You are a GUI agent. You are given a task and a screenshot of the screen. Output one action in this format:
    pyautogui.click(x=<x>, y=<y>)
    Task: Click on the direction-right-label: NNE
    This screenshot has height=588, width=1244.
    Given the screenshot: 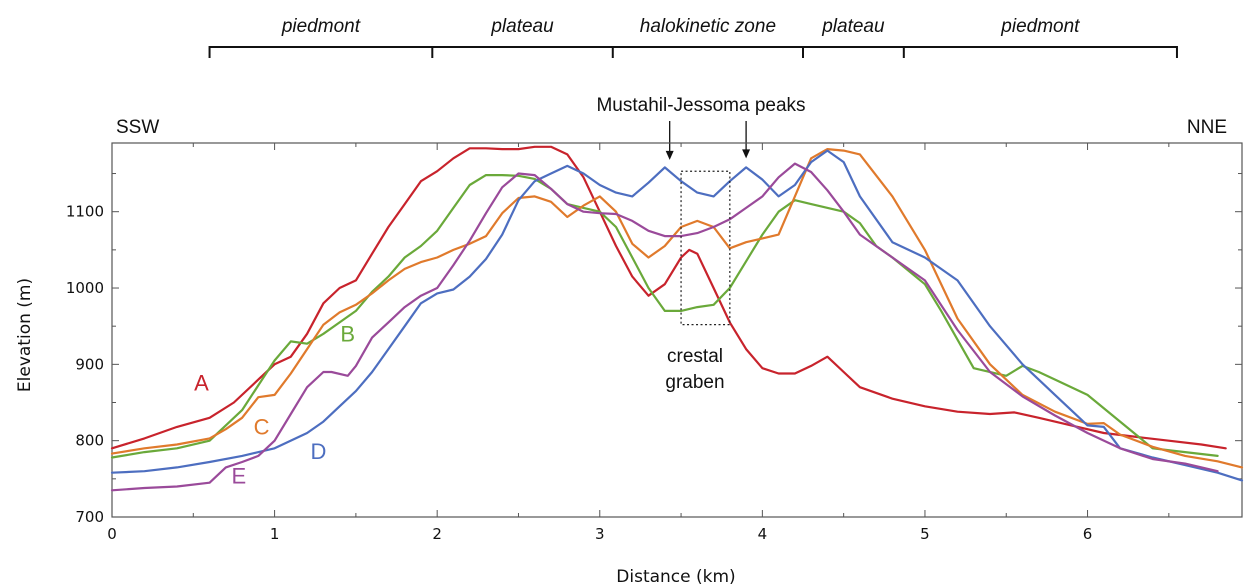 What is the action you would take?
    pyautogui.click(x=1207, y=127)
    